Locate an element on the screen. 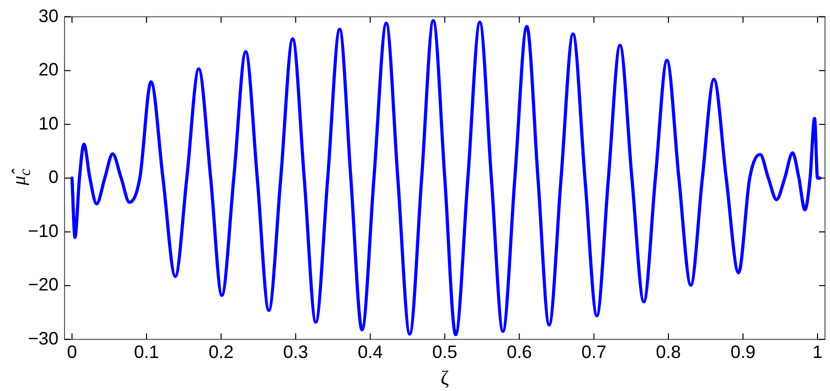  x-tick-label: 0.4 is located at coordinates (370, 352).